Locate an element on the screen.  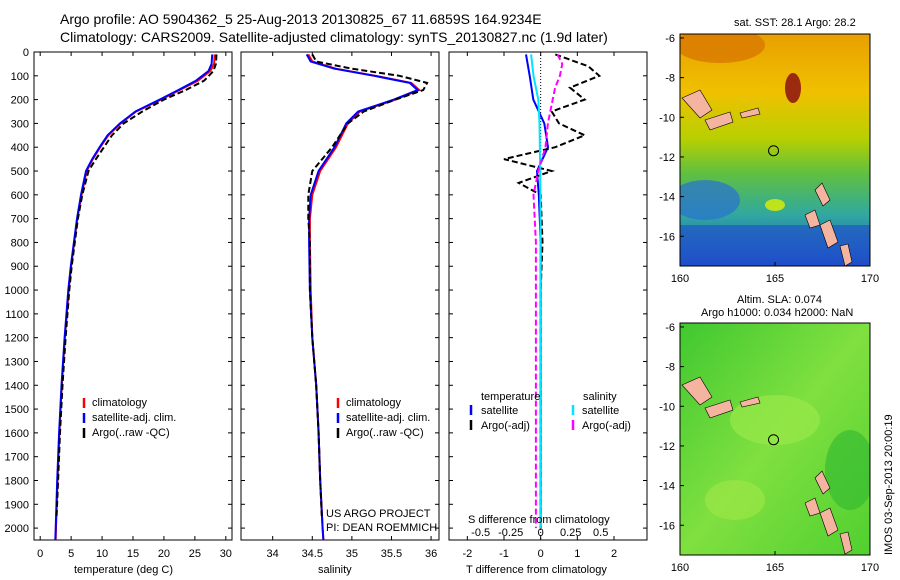
imos-watermark: IMOS 03-Sep-2013 20:00:19 is located at coordinates (889, 484).